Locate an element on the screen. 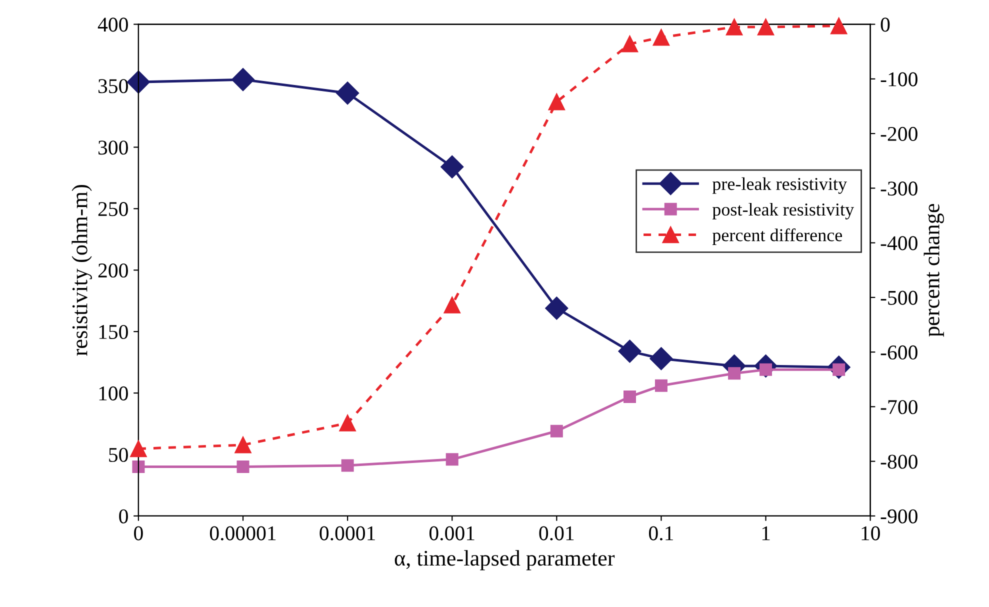  x-tick-label: 0.0001 is located at coordinates (347, 533).